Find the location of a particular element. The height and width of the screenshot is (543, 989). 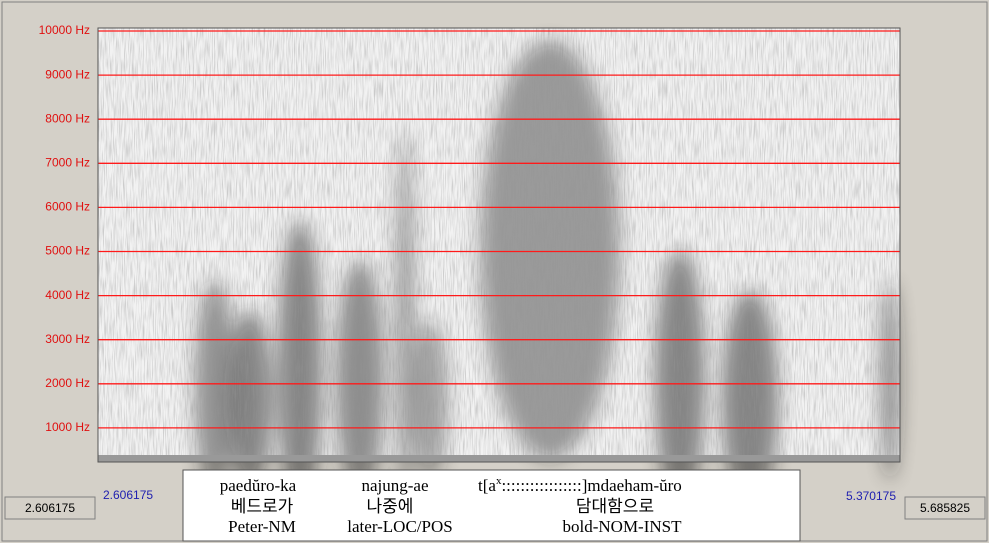

y-tick-label: 5000 Hz is located at coordinates (67, 251).